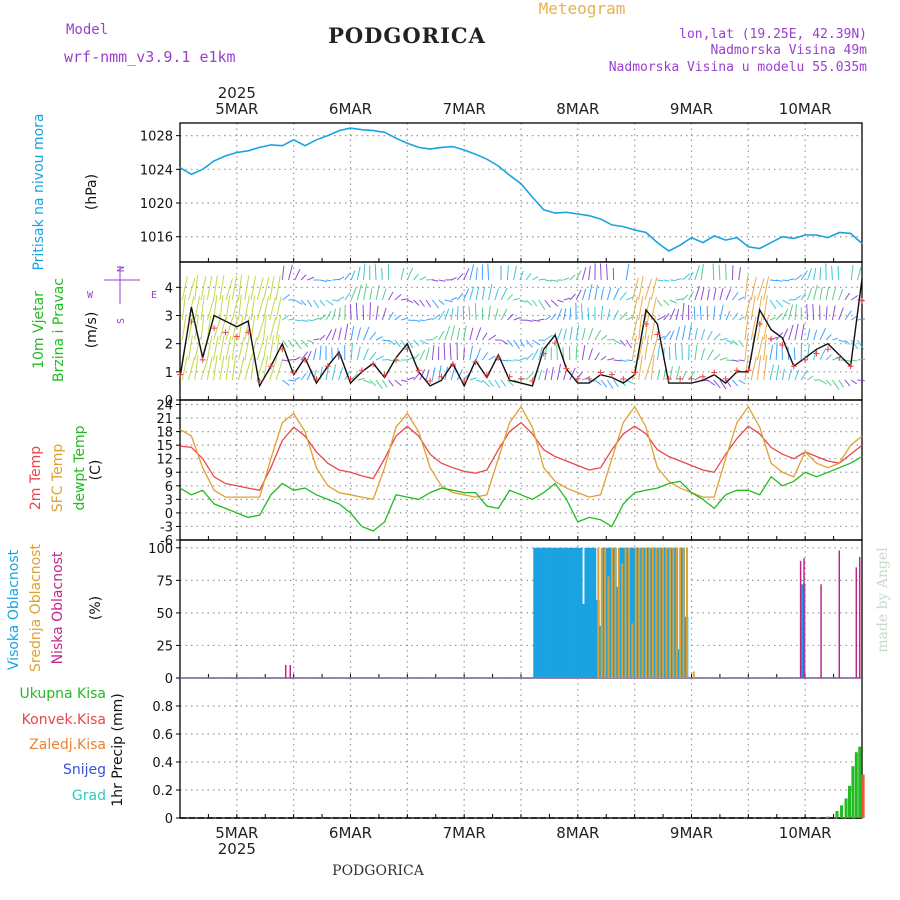 This screenshot has width=900, height=900. I want to click on bottom-day-label-4: 9MAR, so click(691, 833).